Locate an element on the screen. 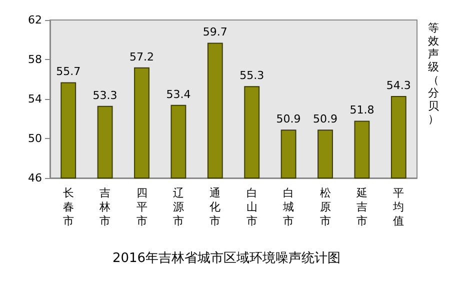 The image size is (453, 284). y-tick-label: 58 is located at coordinates (35, 59).